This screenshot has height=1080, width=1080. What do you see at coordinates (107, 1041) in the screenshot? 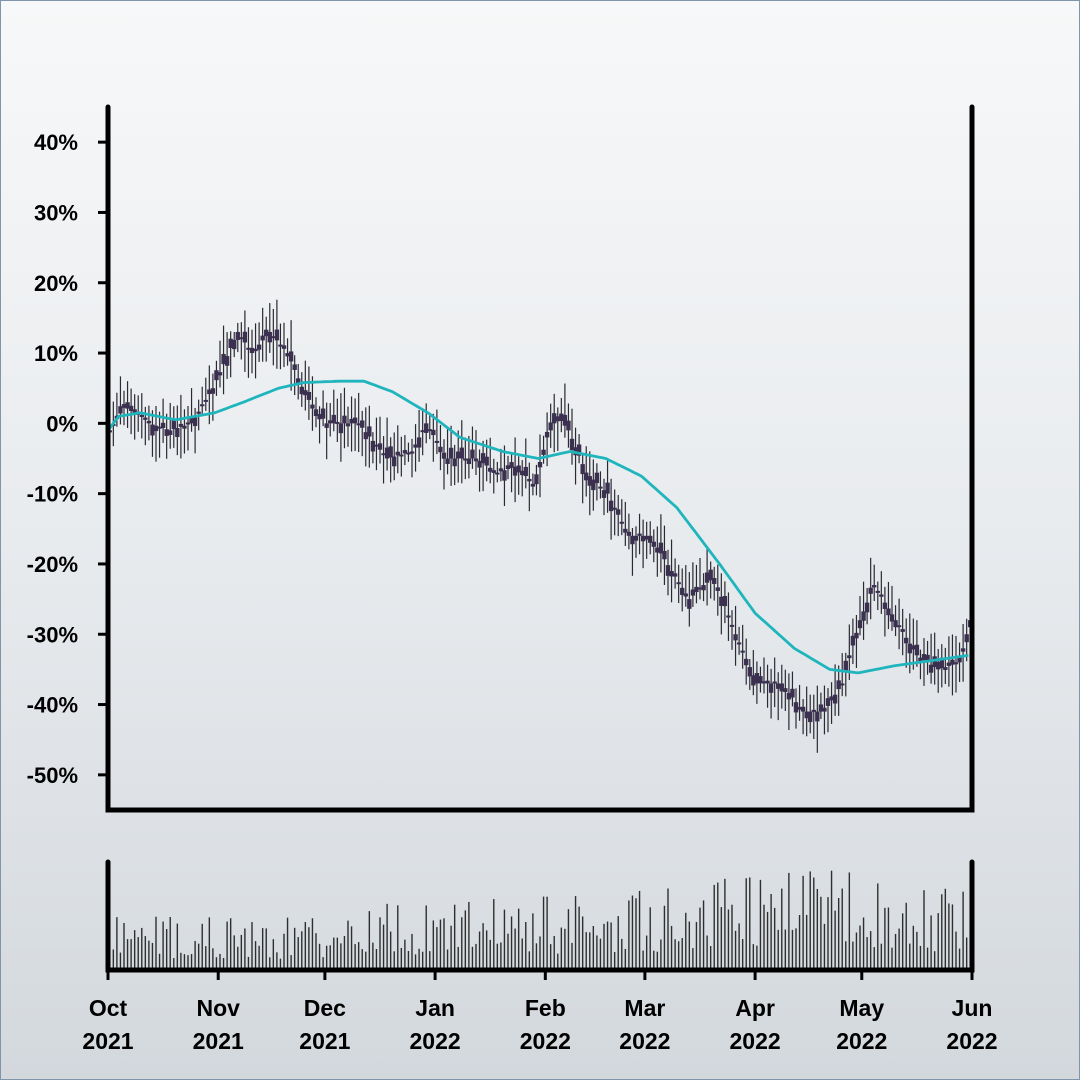
I see `x-tick-year: 2021` at bounding box center [107, 1041].